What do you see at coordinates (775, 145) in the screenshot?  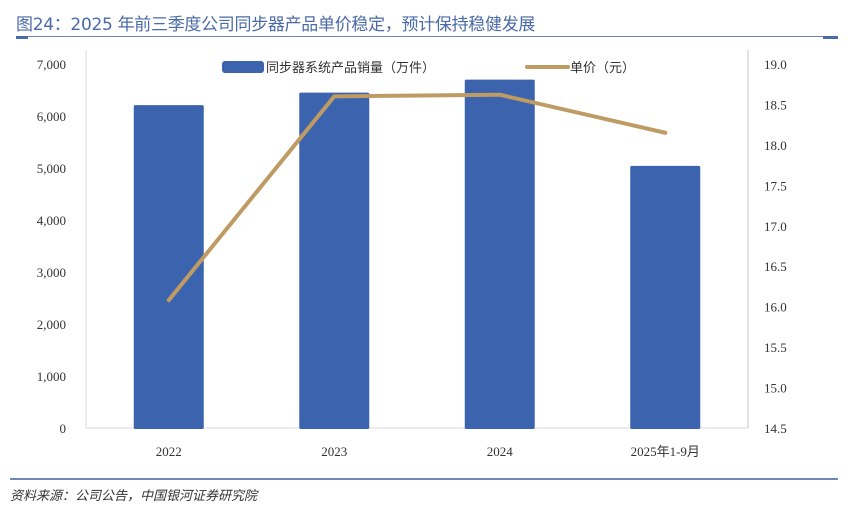 I see `right-tick-label: 18.0` at bounding box center [775, 145].